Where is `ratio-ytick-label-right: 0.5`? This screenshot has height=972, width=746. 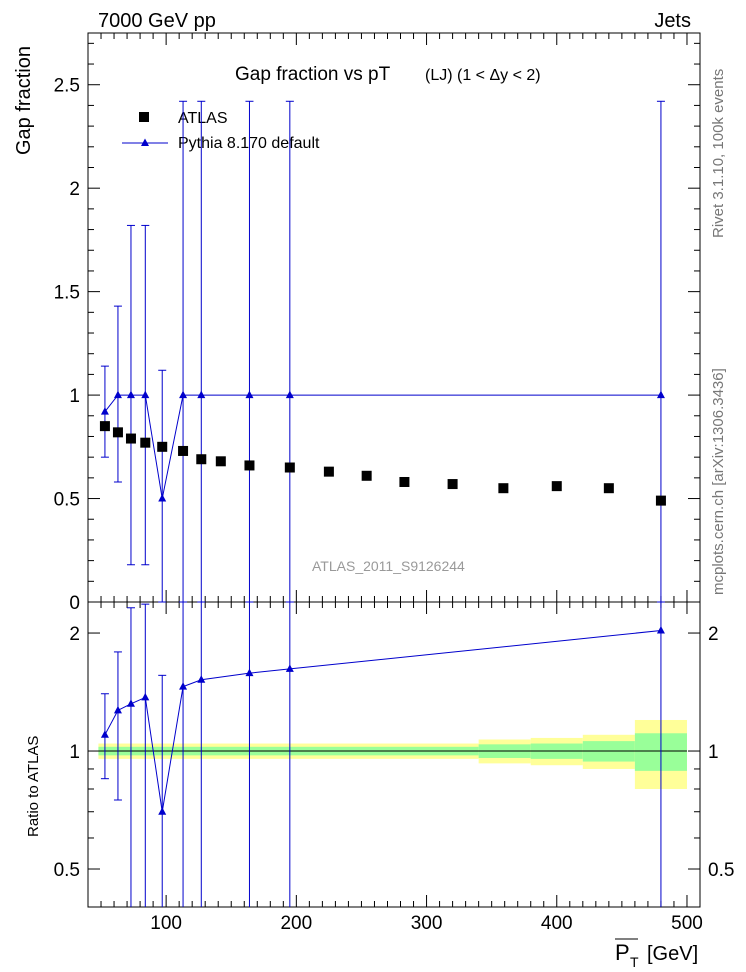 ratio-ytick-label-right: 0.5 is located at coordinates (721, 870).